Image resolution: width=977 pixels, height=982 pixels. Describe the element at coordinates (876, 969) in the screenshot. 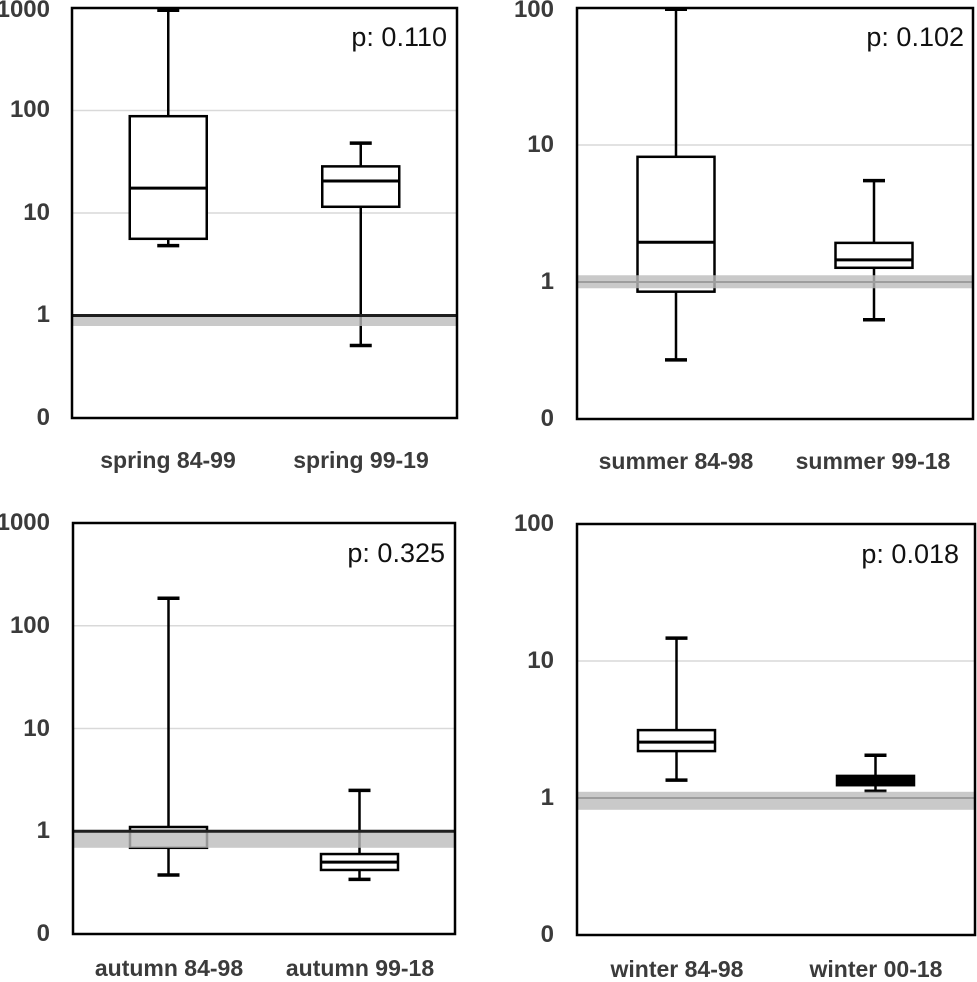

I see `category-label: winter 00-18` at that location.